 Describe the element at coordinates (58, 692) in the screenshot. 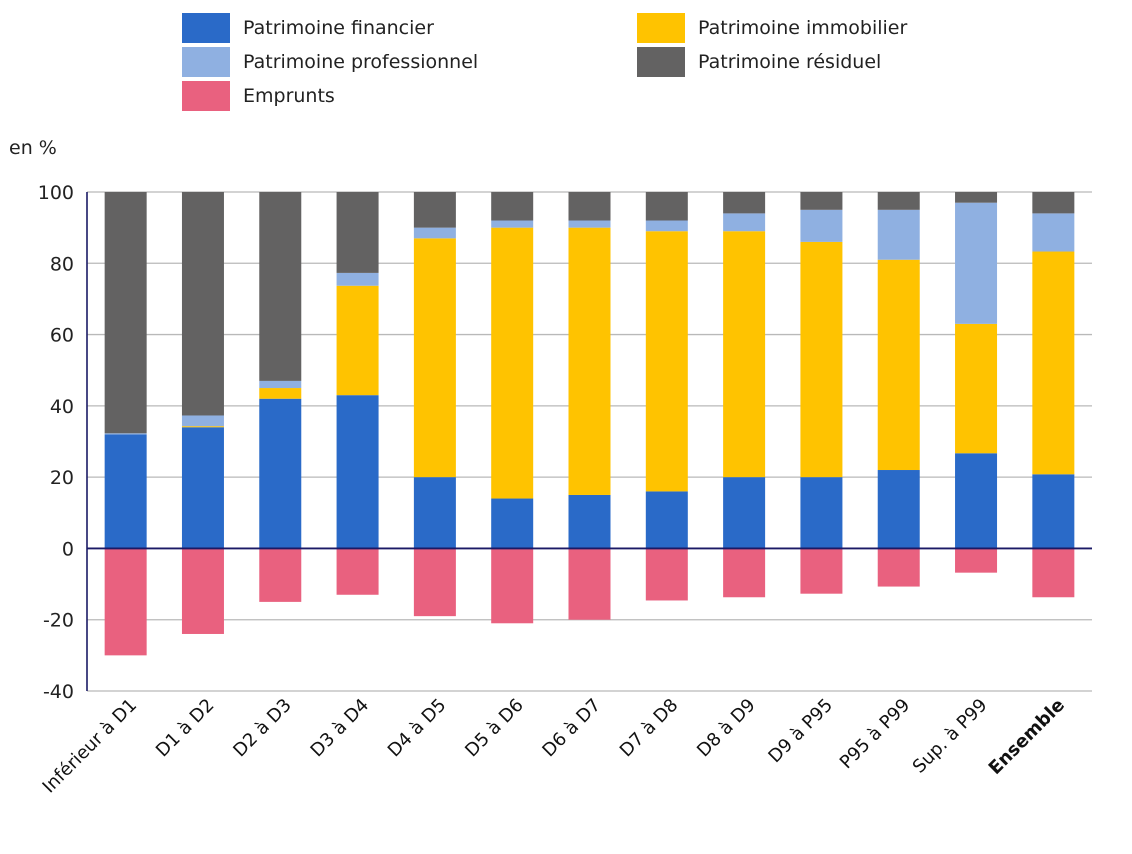

I see `y-tick-label: -40` at that location.